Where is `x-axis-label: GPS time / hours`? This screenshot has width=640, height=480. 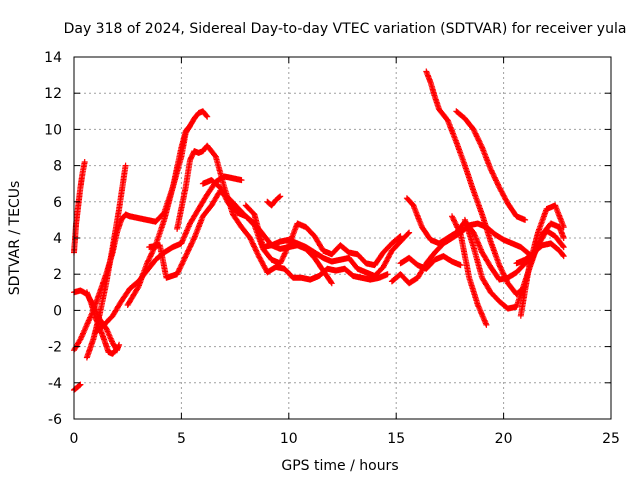
x-axis-label: GPS time / hours is located at coordinates (339, 466).